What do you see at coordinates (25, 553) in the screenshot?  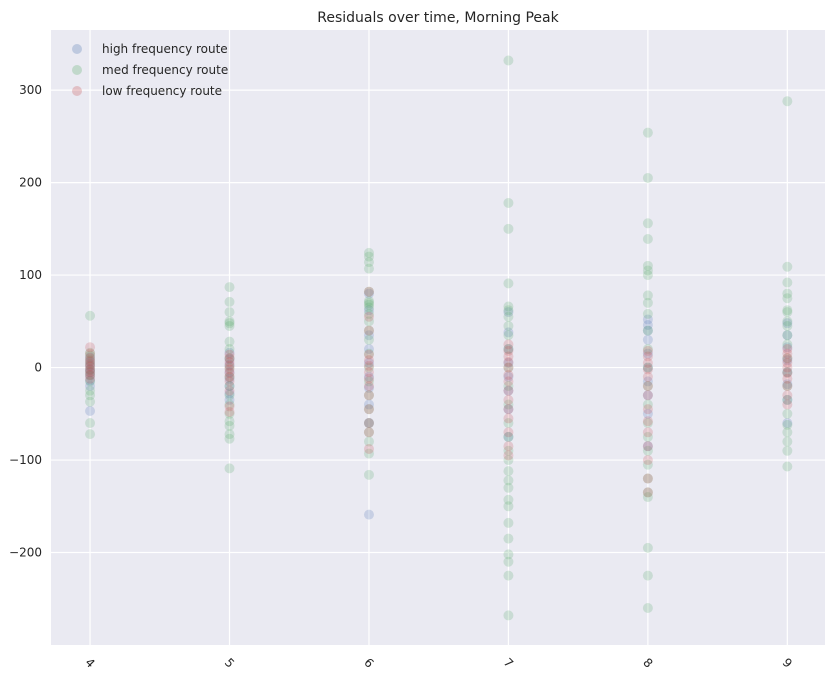 I see `y-tick-label: −200` at bounding box center [25, 553].